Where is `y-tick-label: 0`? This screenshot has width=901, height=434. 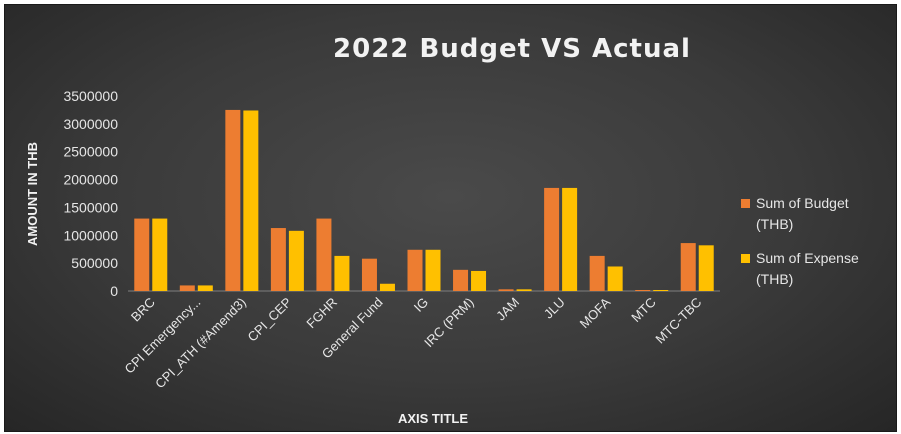
y-tick-label: 0 is located at coordinates (114, 291).